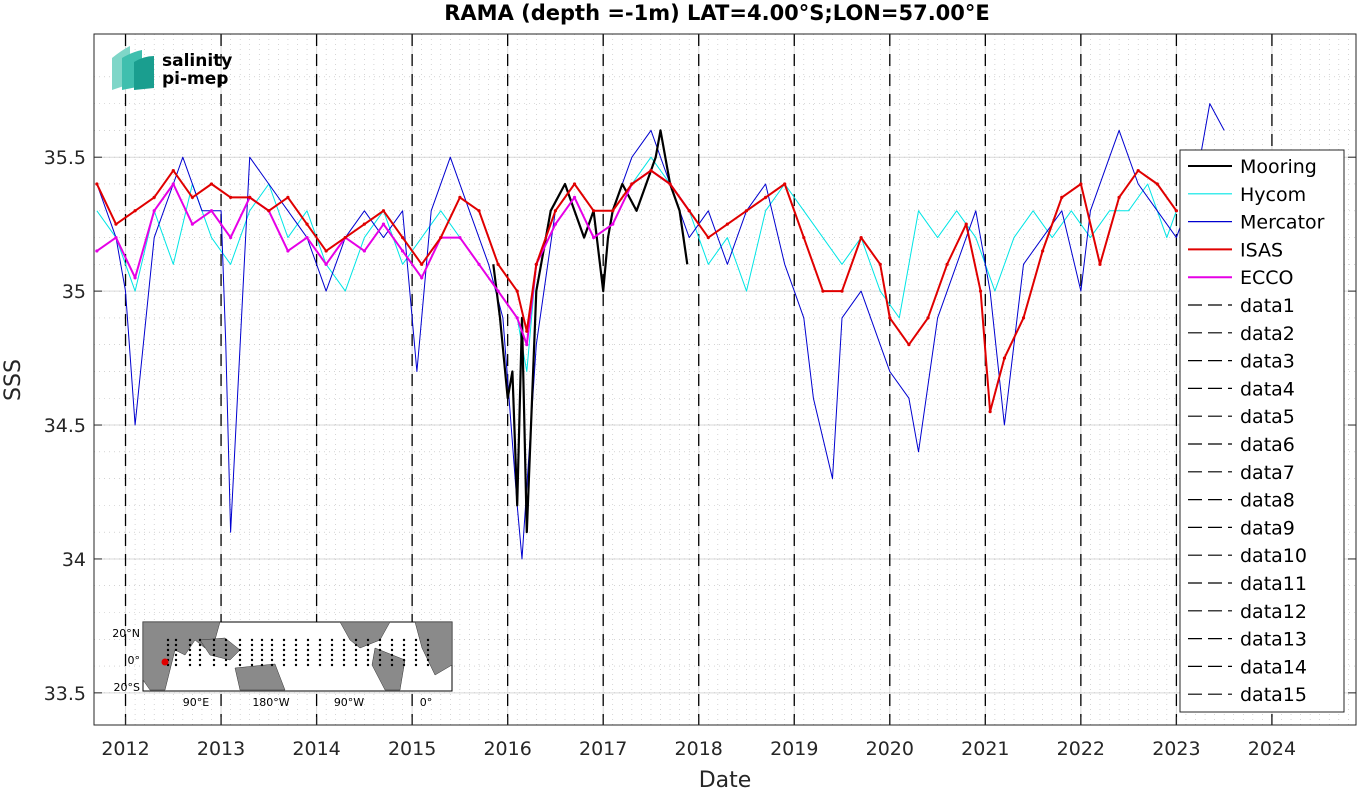 This screenshot has width=1358, height=790. Describe the element at coordinates (1273, 695) in the screenshot. I see `legend-label-data15: data15` at that location.